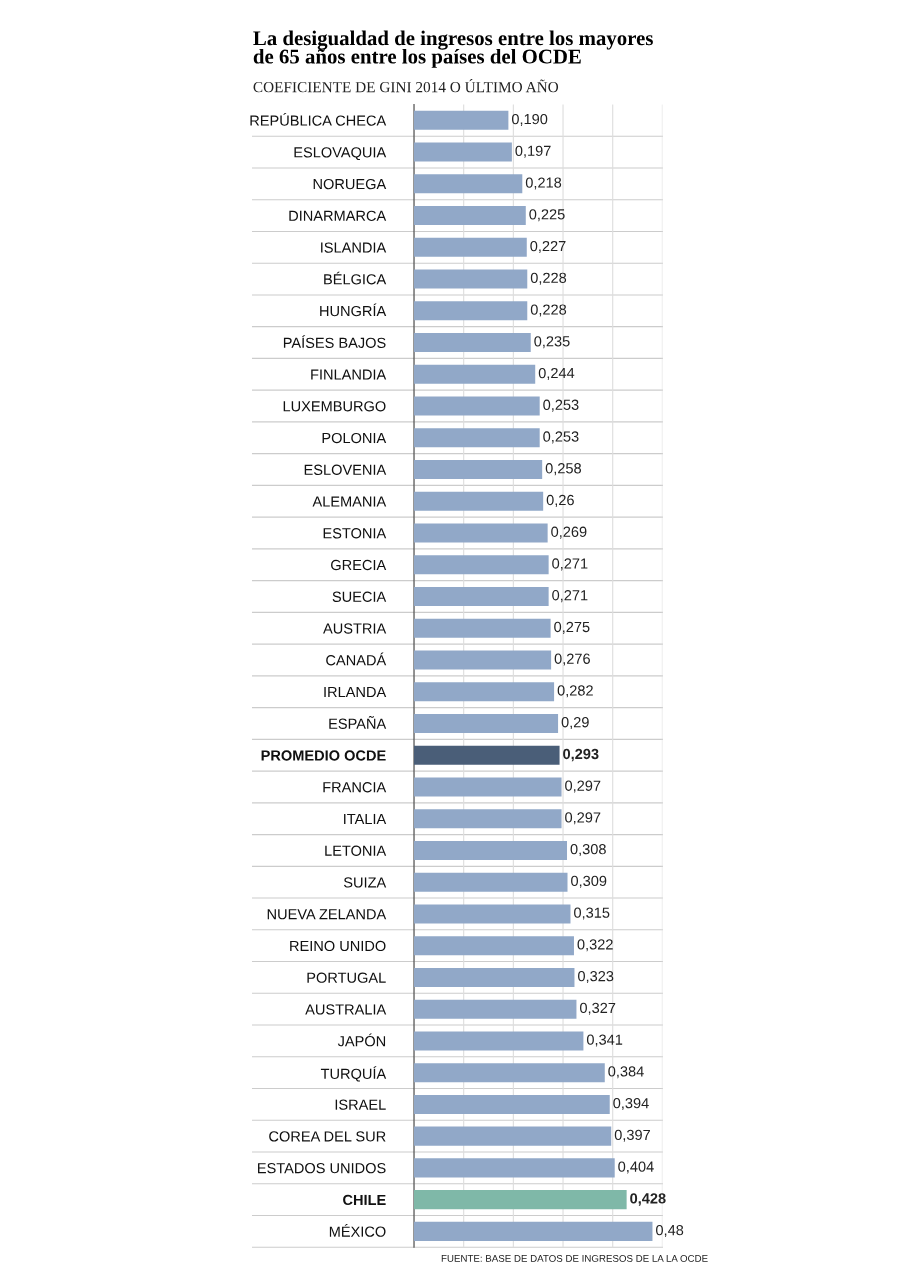 This screenshot has width=900, height=1274. What do you see at coordinates (632, 1135) in the screenshot?
I see `data-label: 0,397` at bounding box center [632, 1135].